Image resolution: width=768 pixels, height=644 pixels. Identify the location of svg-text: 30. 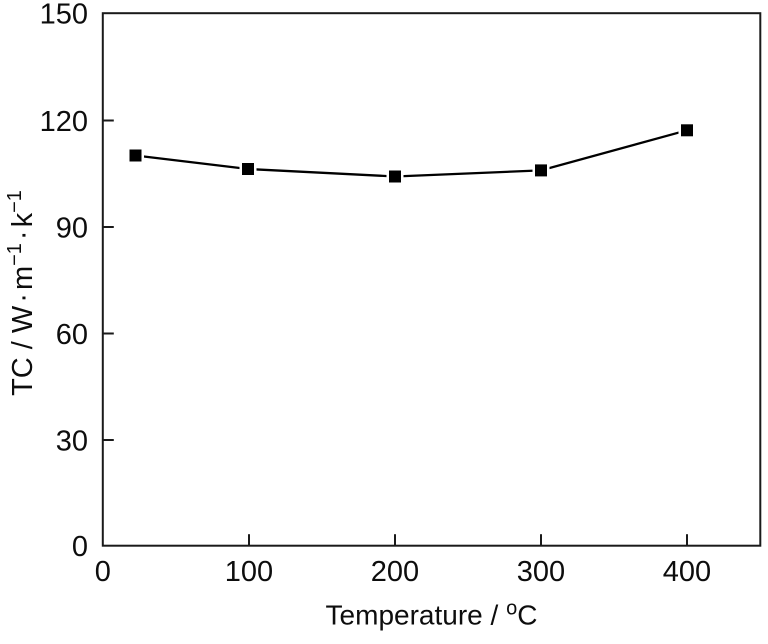
(72, 441).